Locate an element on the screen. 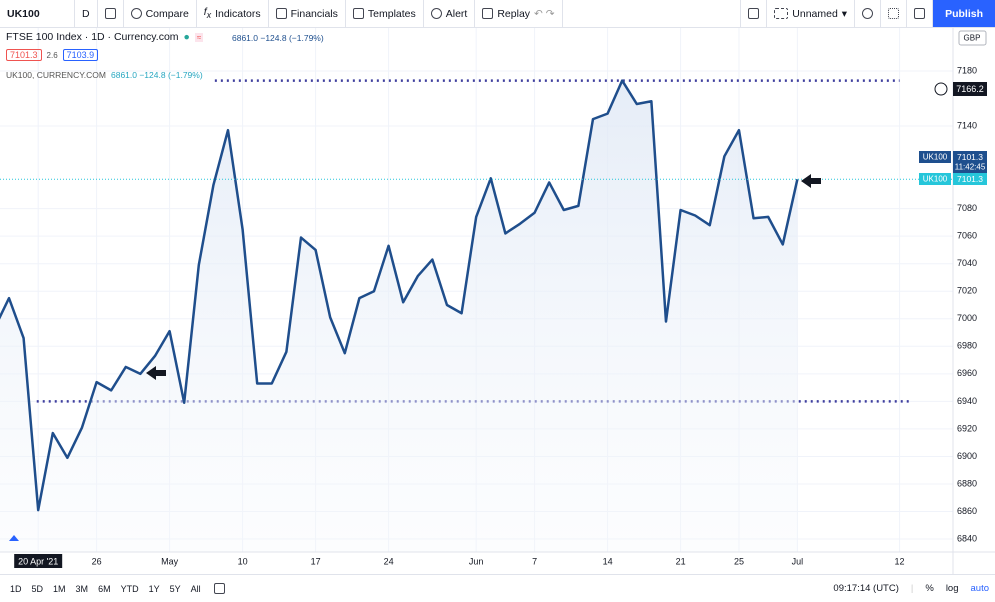 Image resolution: width=995 pixels, height=602 pixels. auto-toggle: auto is located at coordinates (980, 588).